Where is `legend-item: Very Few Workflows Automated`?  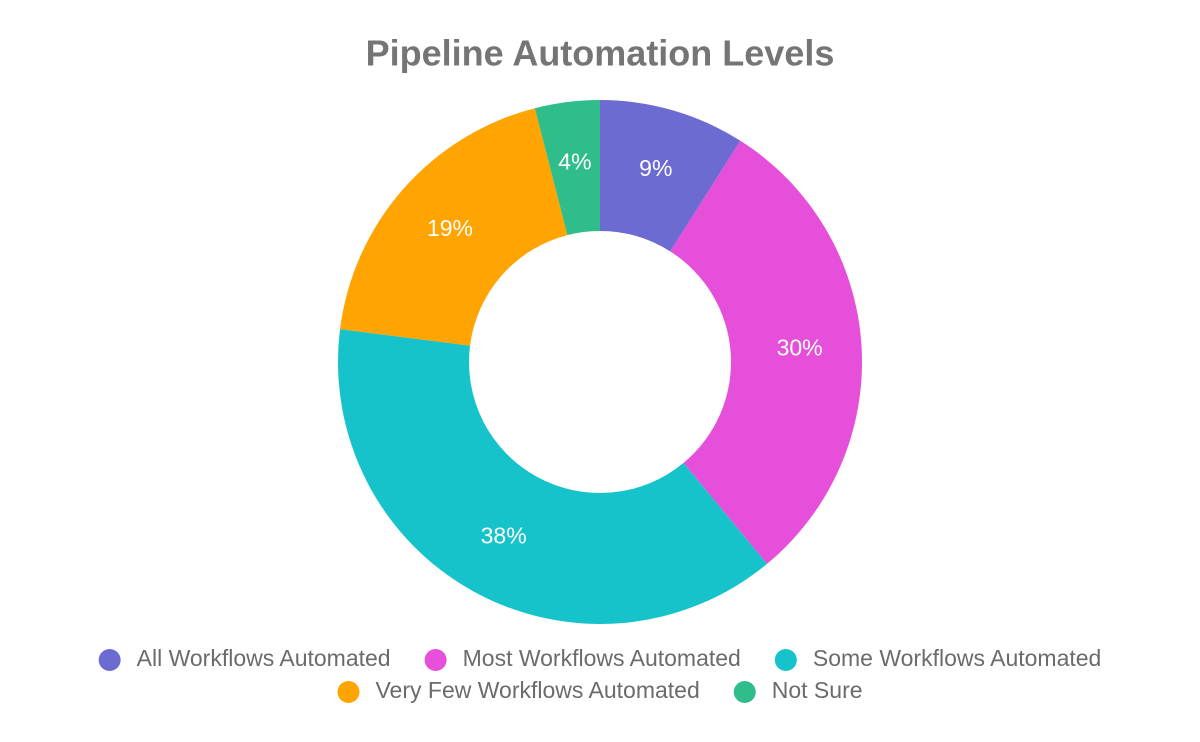 legend-item: Very Few Workflows Automated is located at coordinates (518, 690).